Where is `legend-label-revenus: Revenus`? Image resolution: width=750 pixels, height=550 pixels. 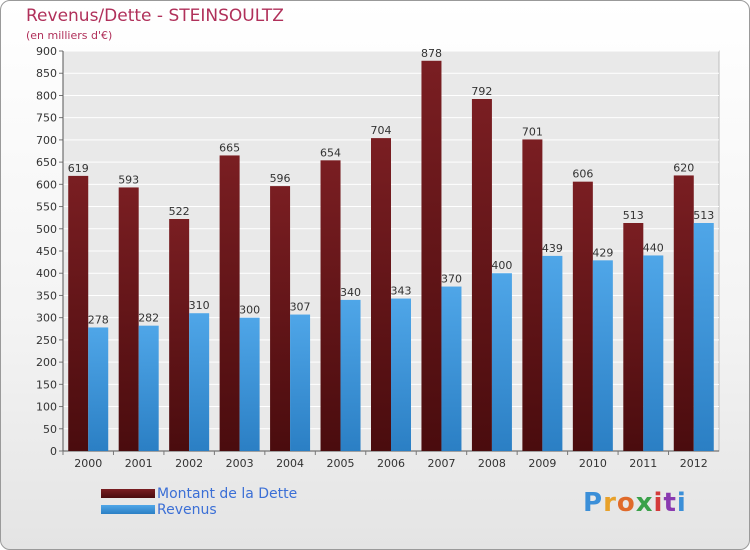
legend-label-revenus: Revenus is located at coordinates (187, 510).